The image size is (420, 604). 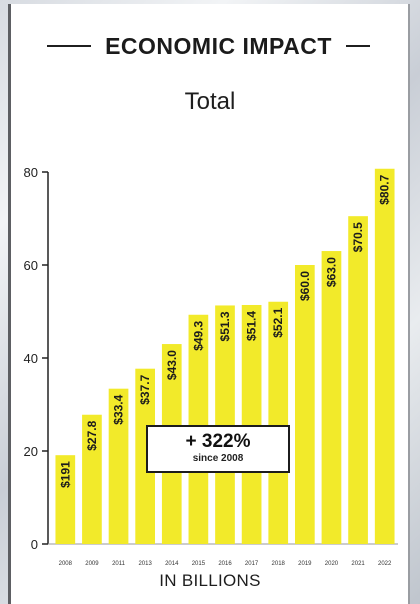 What do you see at coordinates (210, 101) in the screenshot?
I see `chart-title: Total` at bounding box center [210, 101].